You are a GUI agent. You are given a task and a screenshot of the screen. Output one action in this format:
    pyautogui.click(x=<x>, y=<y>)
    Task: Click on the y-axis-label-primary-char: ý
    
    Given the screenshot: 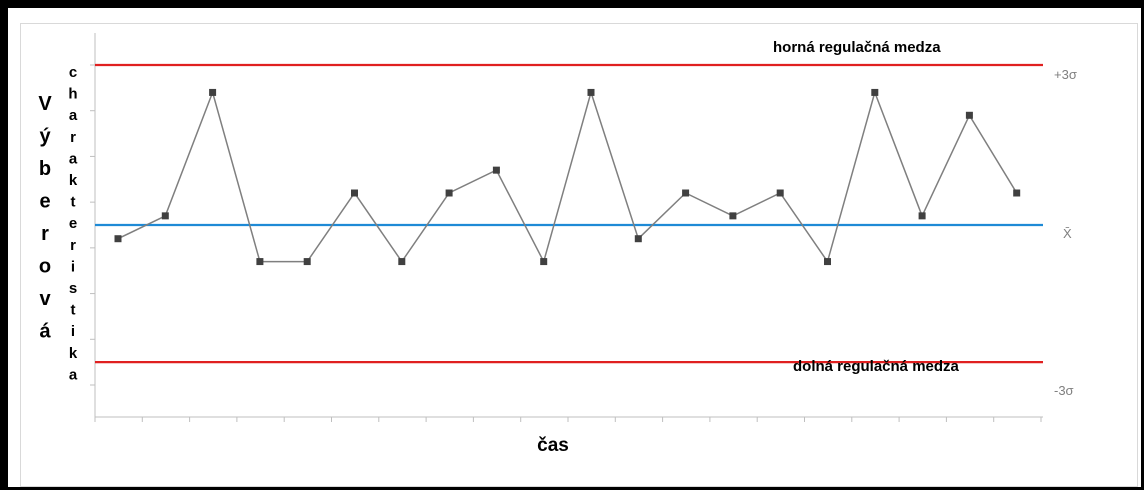 What is the action you would take?
    pyautogui.click(x=45, y=137)
    